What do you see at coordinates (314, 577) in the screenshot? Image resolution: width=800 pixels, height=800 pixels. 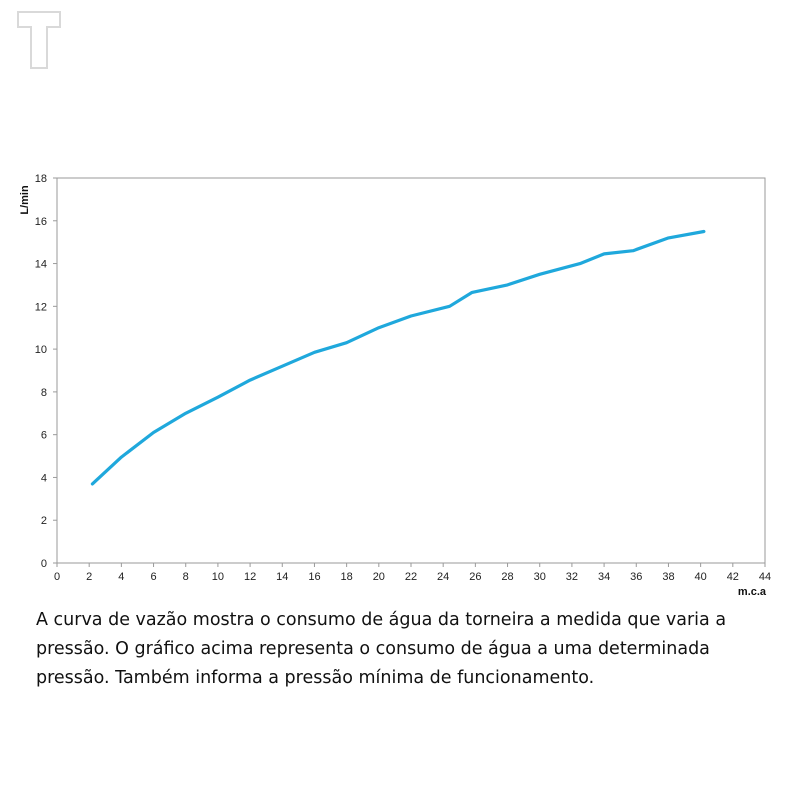 I see `x-tick-label: 16` at bounding box center [314, 577].